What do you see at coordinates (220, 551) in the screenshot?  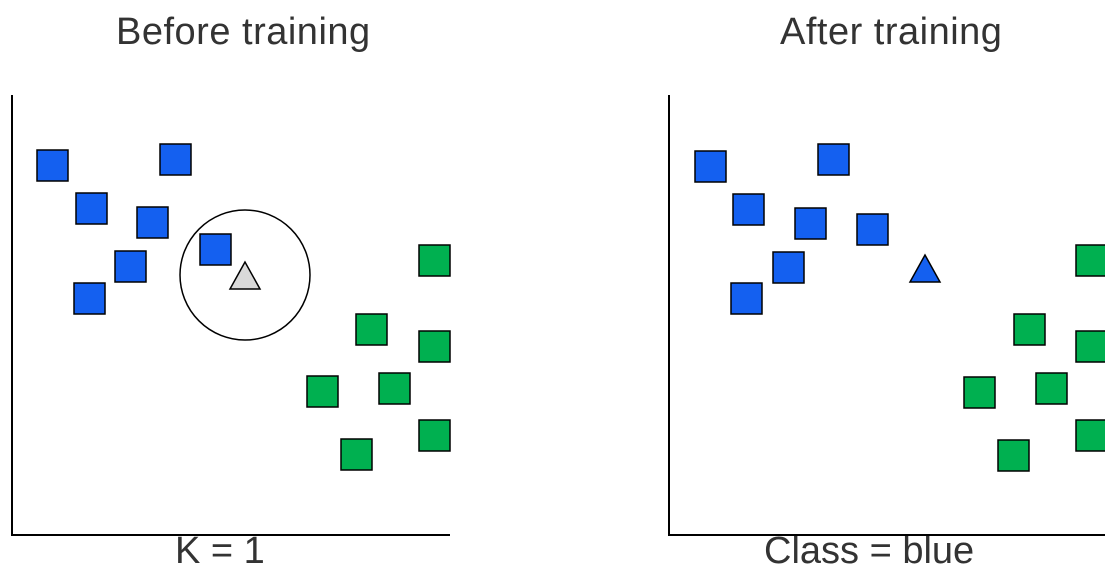 I see `panel-caption-before: K = 1` at bounding box center [220, 551].